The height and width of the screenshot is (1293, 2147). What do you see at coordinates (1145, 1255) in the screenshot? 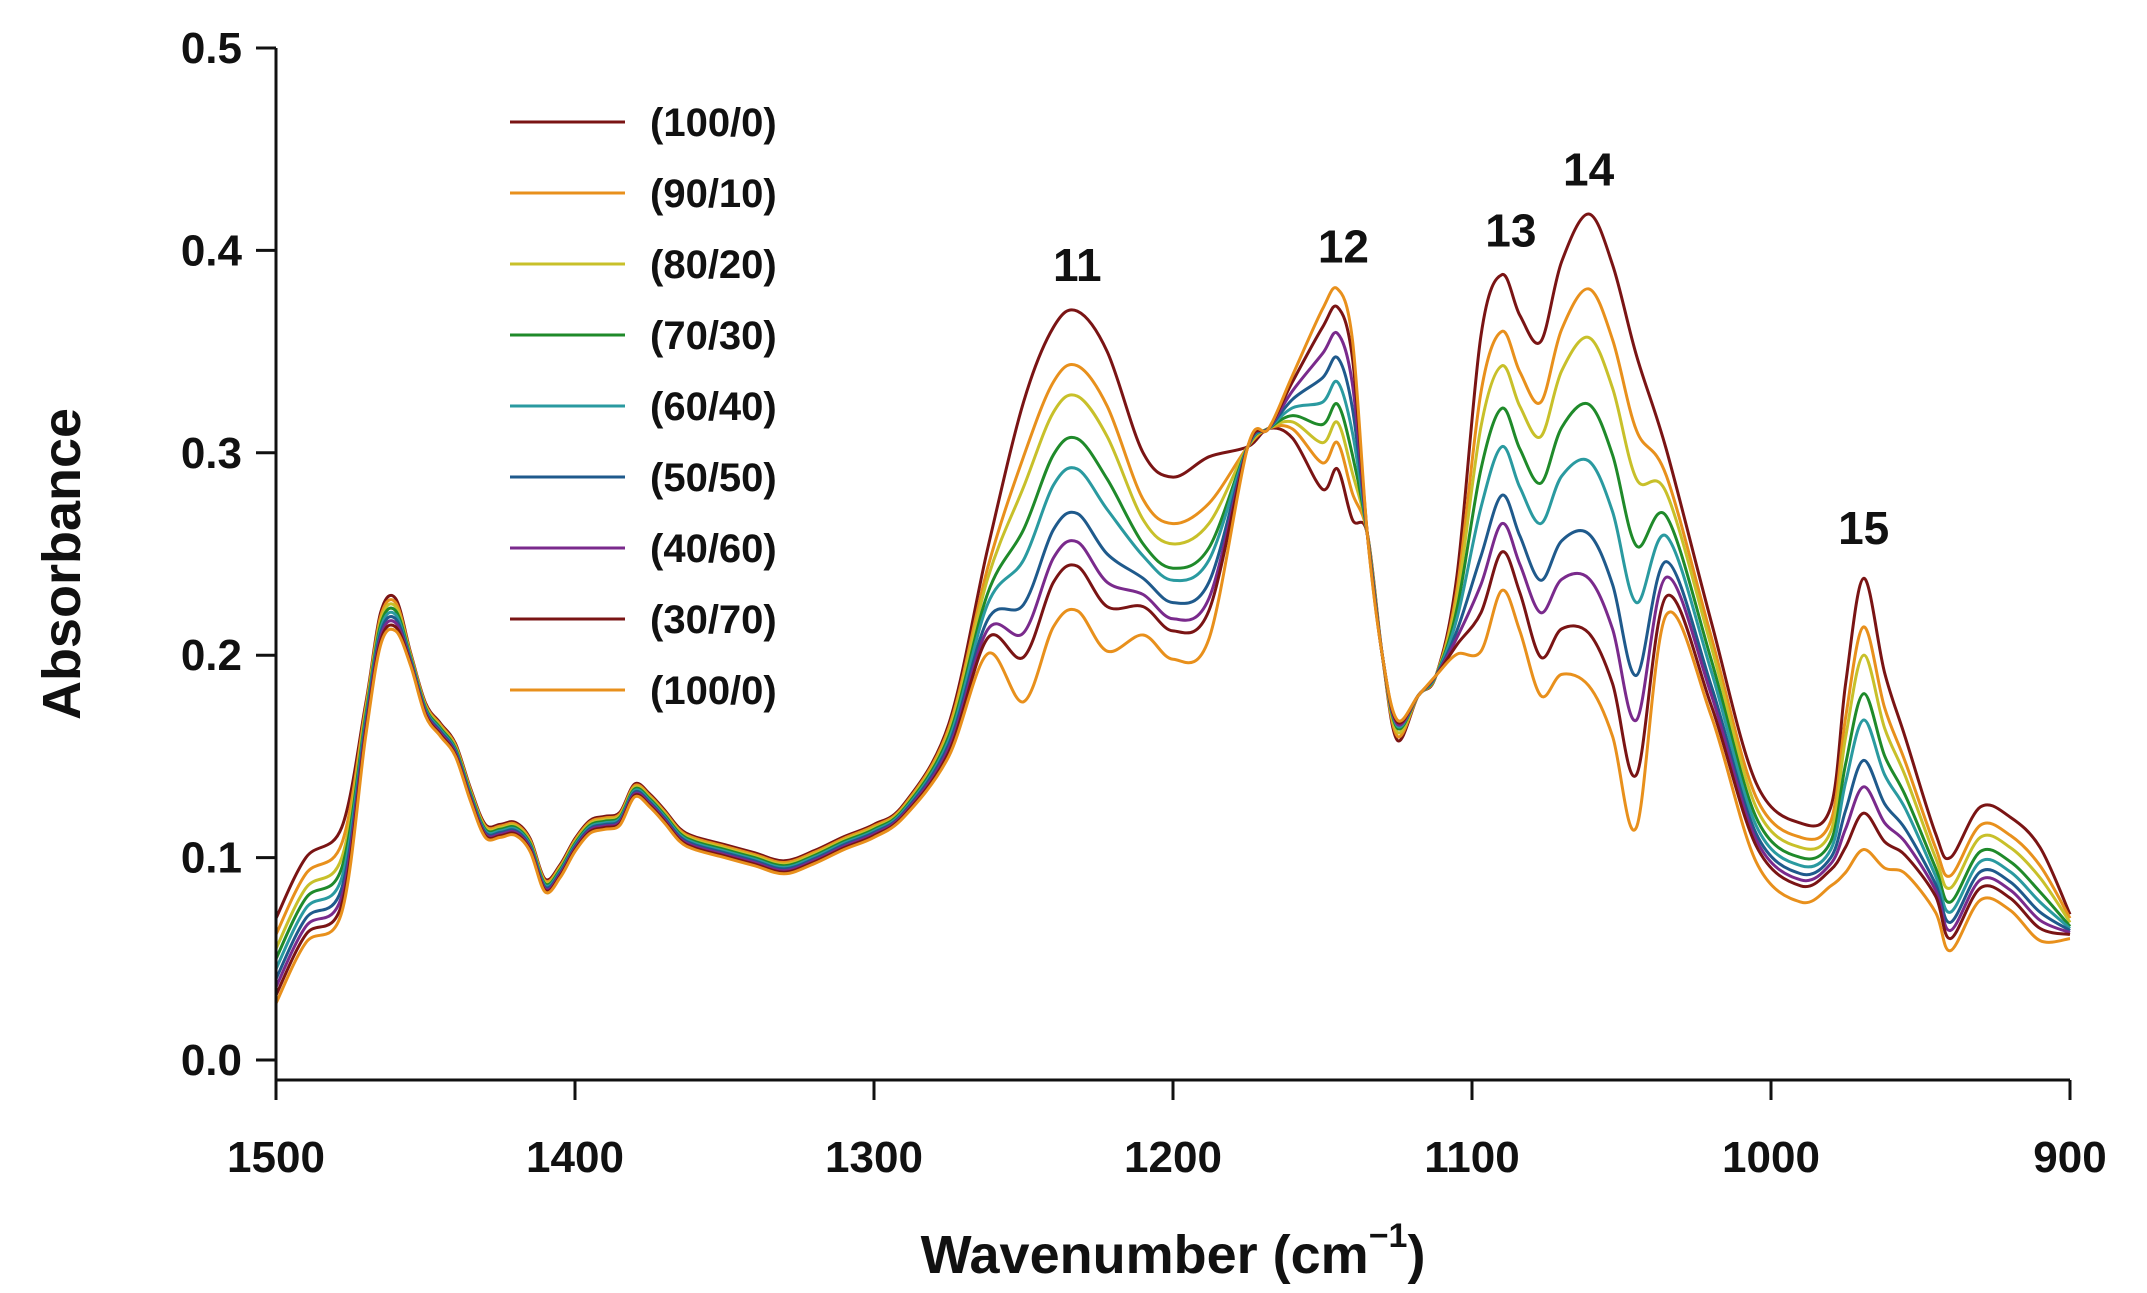
I see `x-axis-title-main: Wavenumber (cm` at bounding box center [1145, 1255].